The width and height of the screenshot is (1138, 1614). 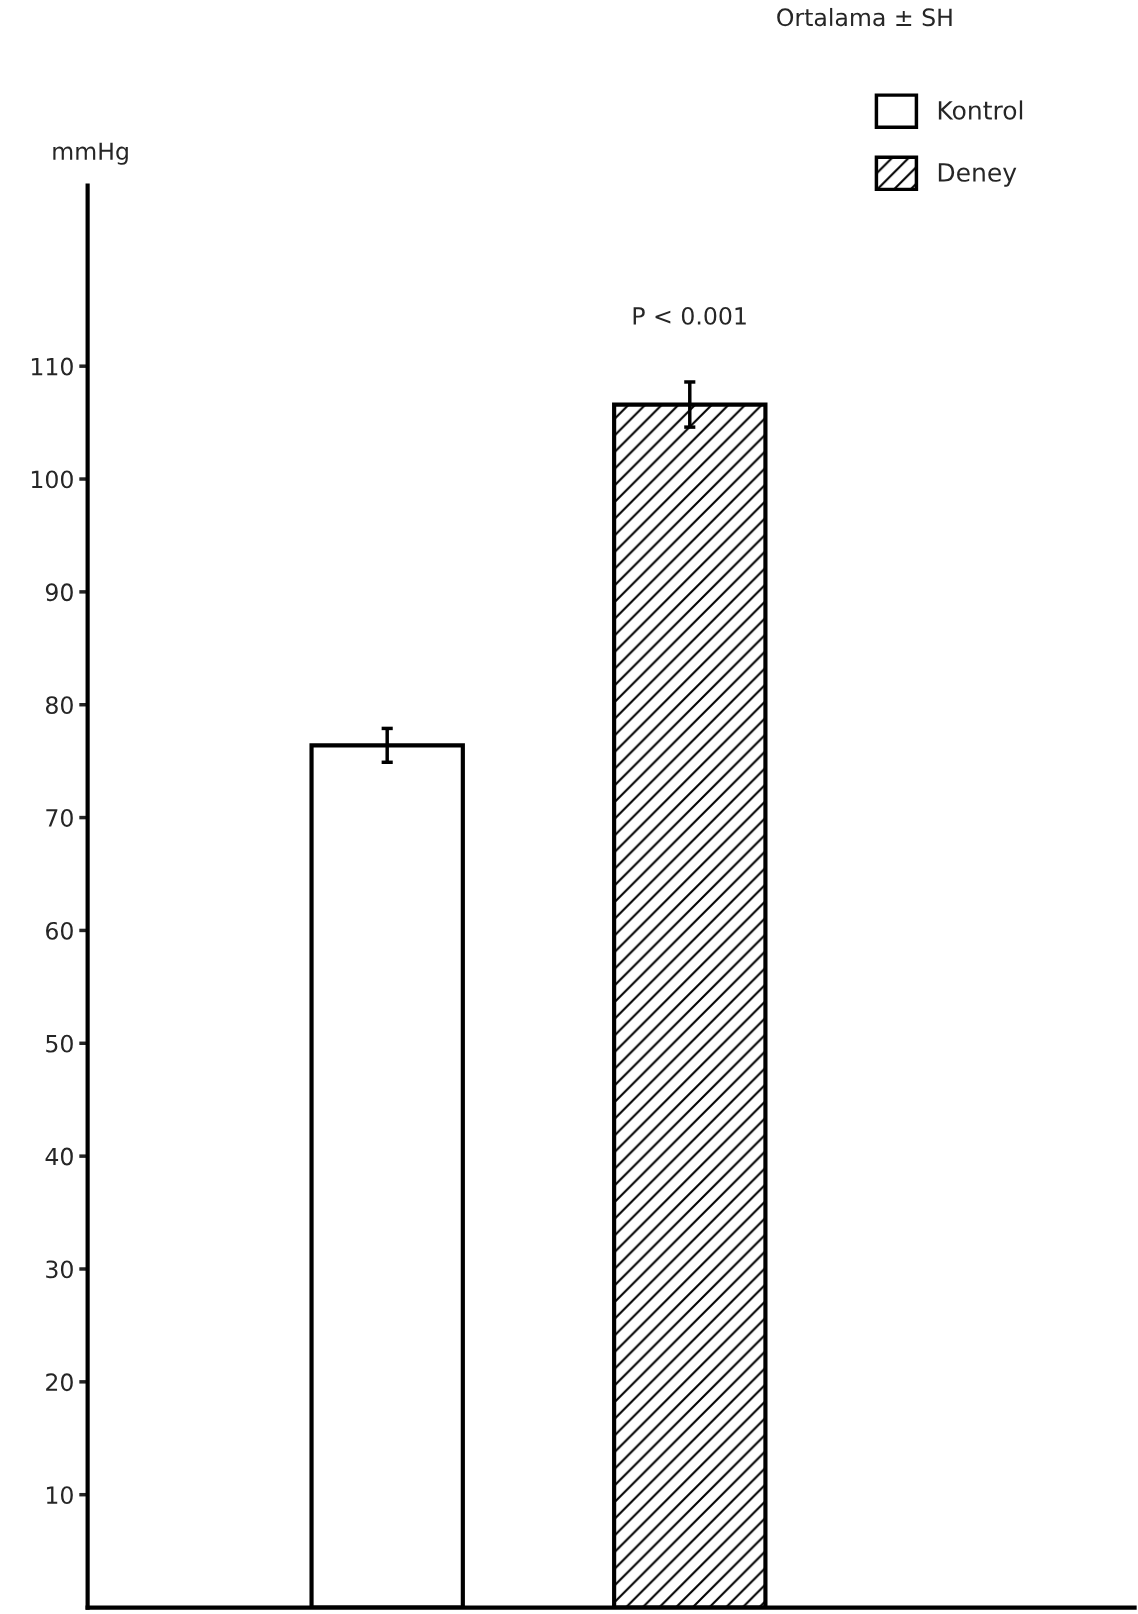 I want to click on y-tick-label: 70, so click(x=59, y=818).